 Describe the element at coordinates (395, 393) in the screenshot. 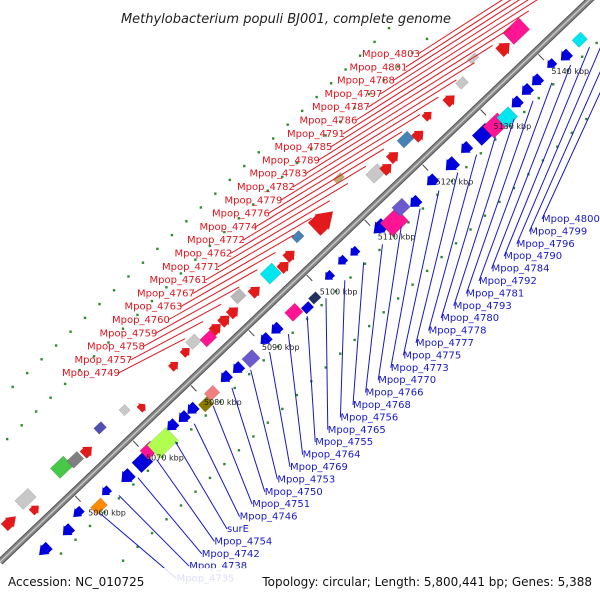

I see `gene-label: Mpop_4766` at that location.